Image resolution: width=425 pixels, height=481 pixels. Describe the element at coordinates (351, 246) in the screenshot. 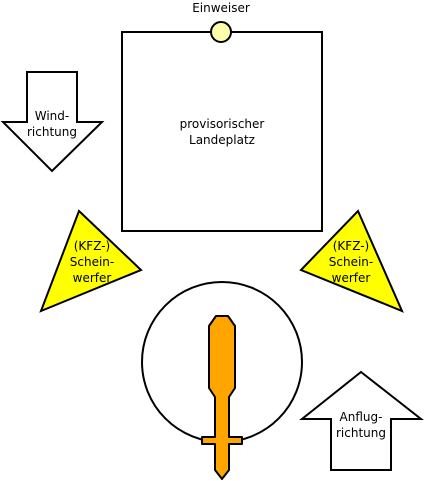

I see `spotlight-right-line1: (KFZ-)` at that location.